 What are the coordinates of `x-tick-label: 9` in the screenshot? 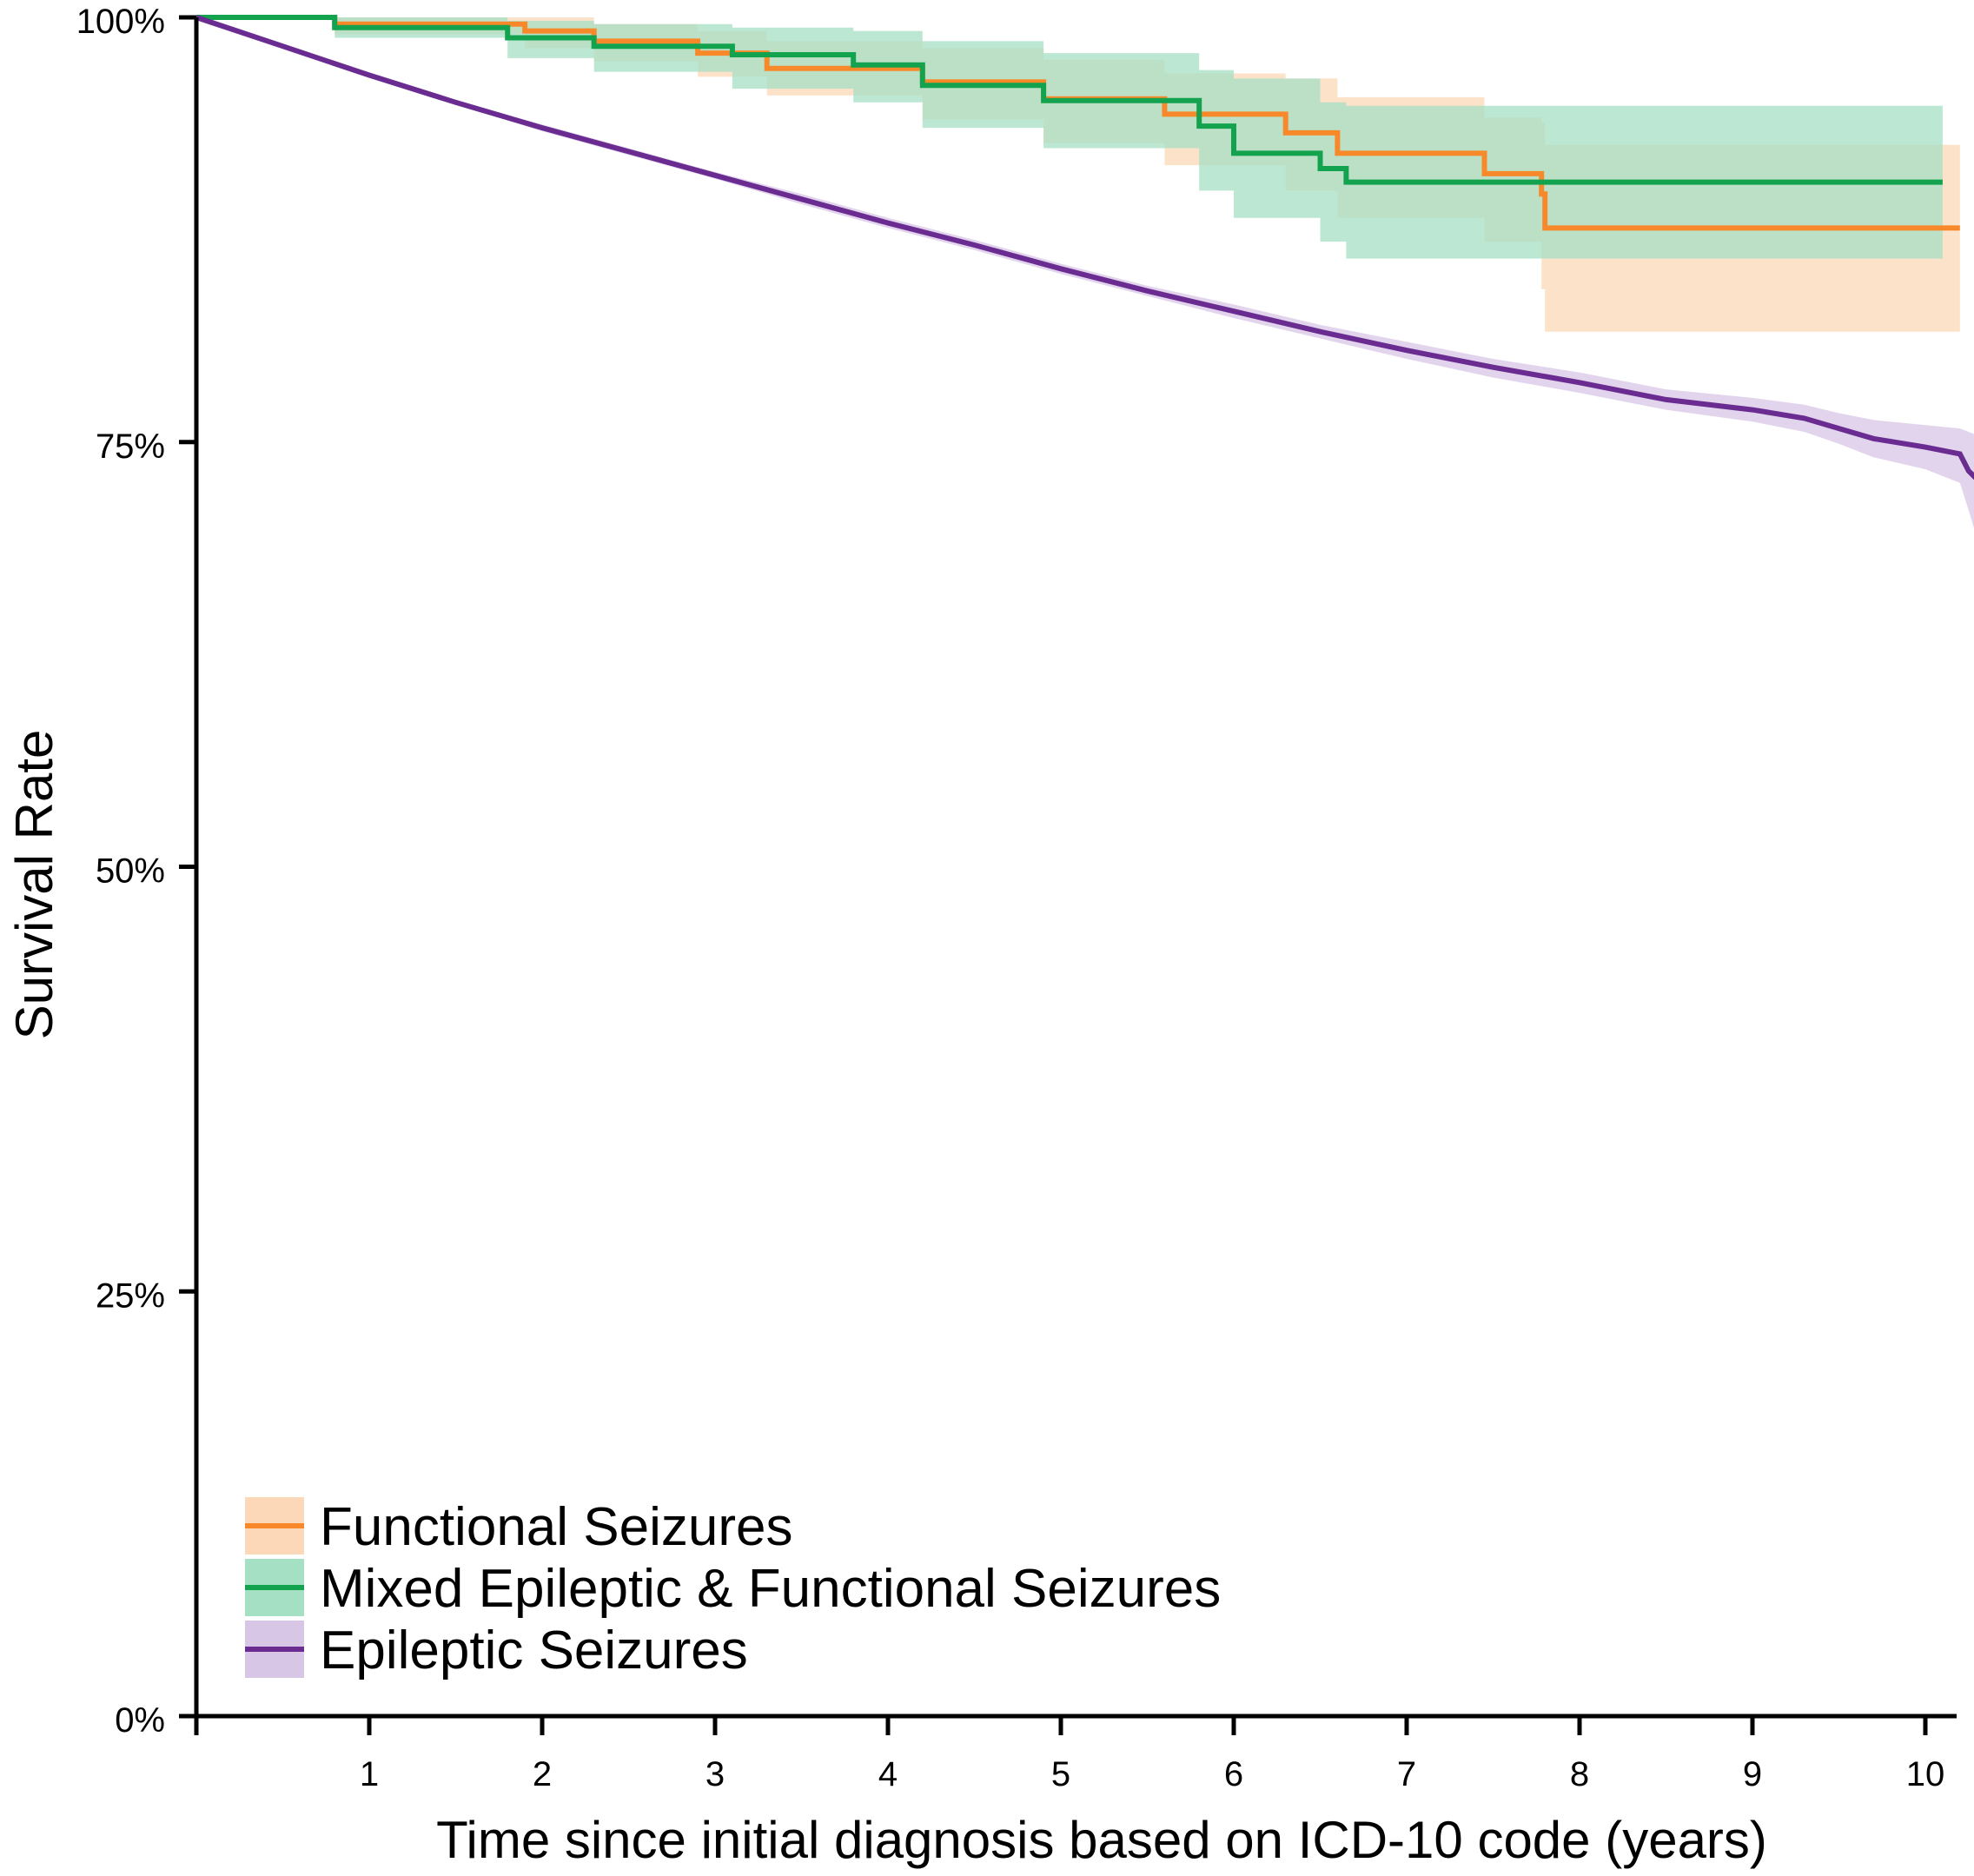 It's located at (1753, 1774).